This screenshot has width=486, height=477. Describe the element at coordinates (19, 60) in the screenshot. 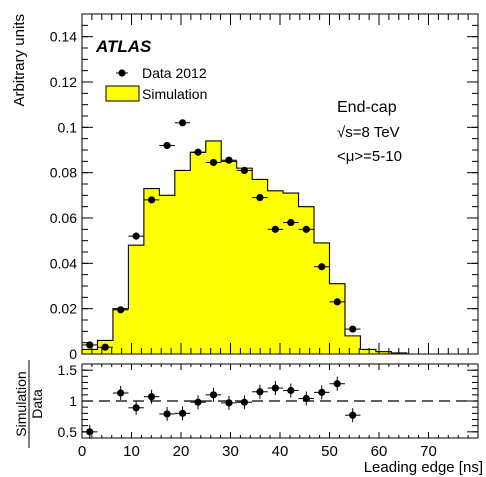

I see `y-axis-label: Arbitrary units` at that location.